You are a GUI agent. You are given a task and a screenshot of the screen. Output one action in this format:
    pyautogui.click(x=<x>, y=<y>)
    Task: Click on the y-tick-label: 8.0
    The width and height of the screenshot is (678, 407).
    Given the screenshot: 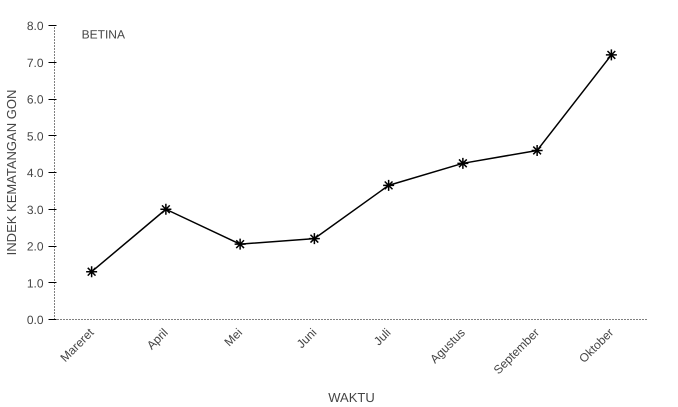 What is the action you would take?
    pyautogui.click(x=35, y=26)
    